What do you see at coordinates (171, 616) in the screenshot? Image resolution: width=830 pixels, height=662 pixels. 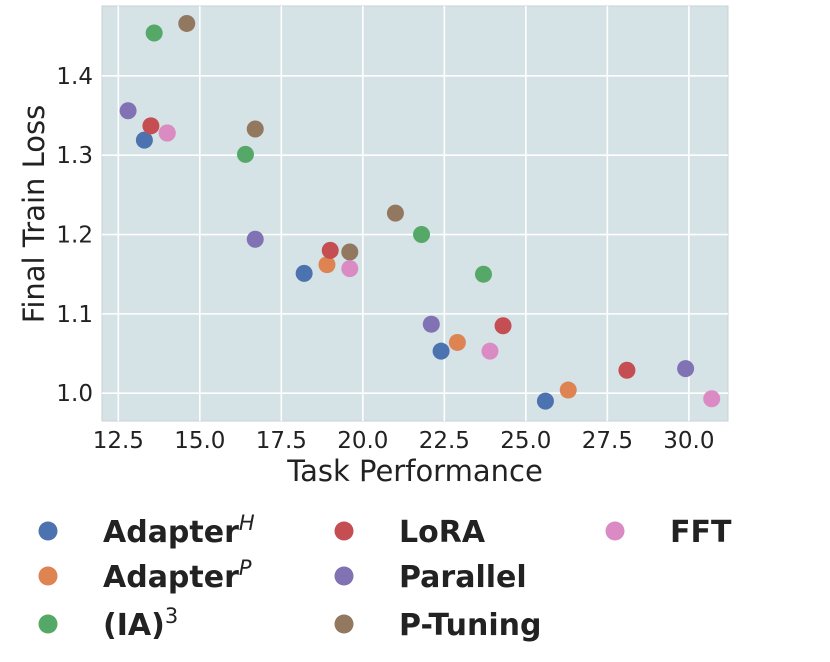 I see `legend-superscript: 3` at bounding box center [171, 616].